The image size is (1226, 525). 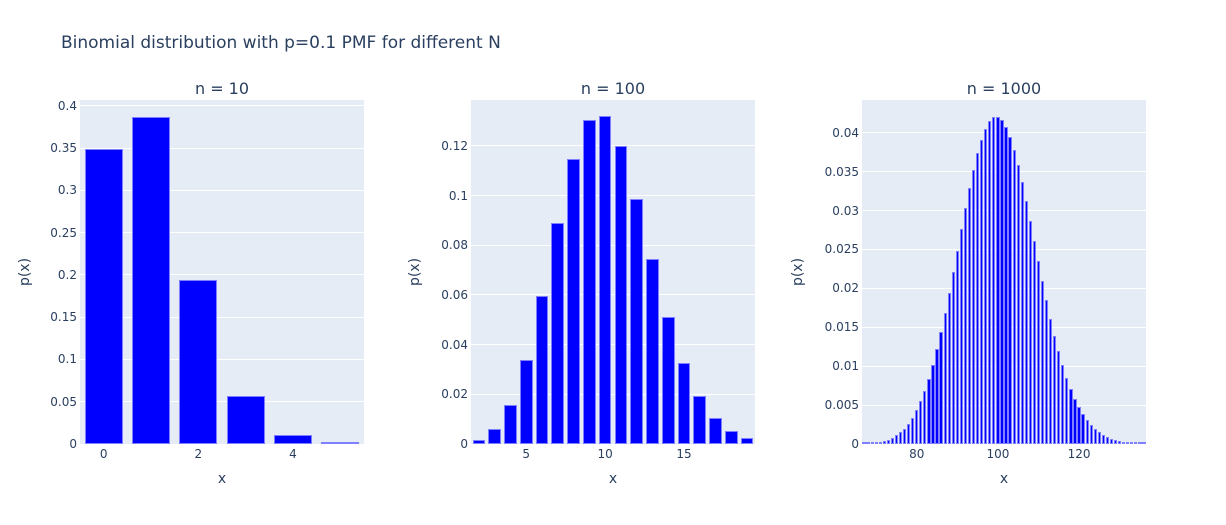 I want to click on y-tick-label: 0.005, so click(x=841, y=405).